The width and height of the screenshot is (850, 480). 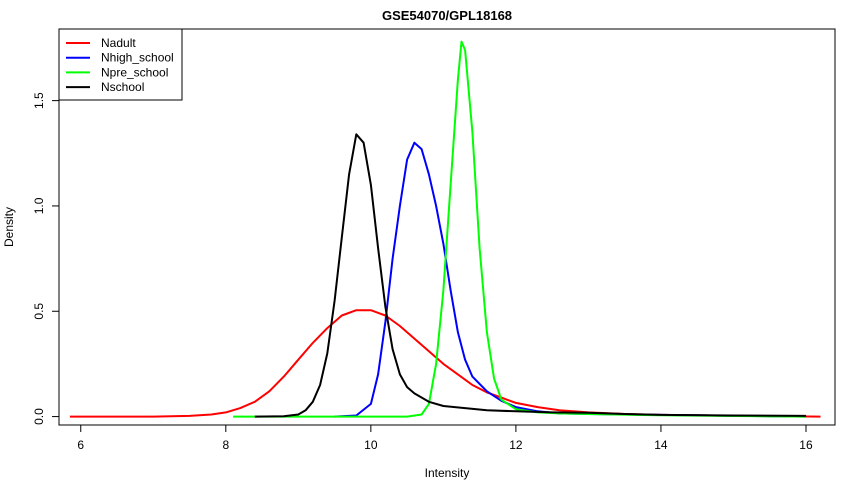 What do you see at coordinates (118, 43) in the screenshot?
I see `legend-label: Nadult` at bounding box center [118, 43].